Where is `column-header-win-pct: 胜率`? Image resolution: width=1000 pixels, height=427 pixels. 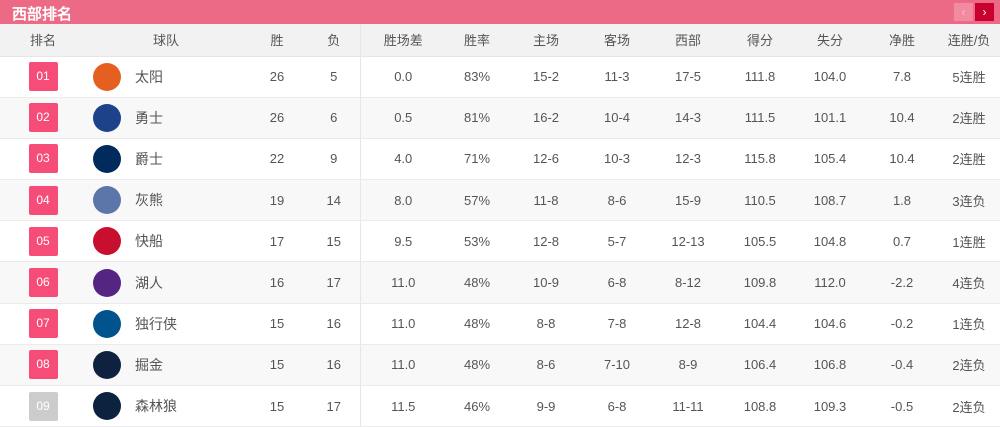 column-header-win-pct: 胜率 is located at coordinates (477, 40).